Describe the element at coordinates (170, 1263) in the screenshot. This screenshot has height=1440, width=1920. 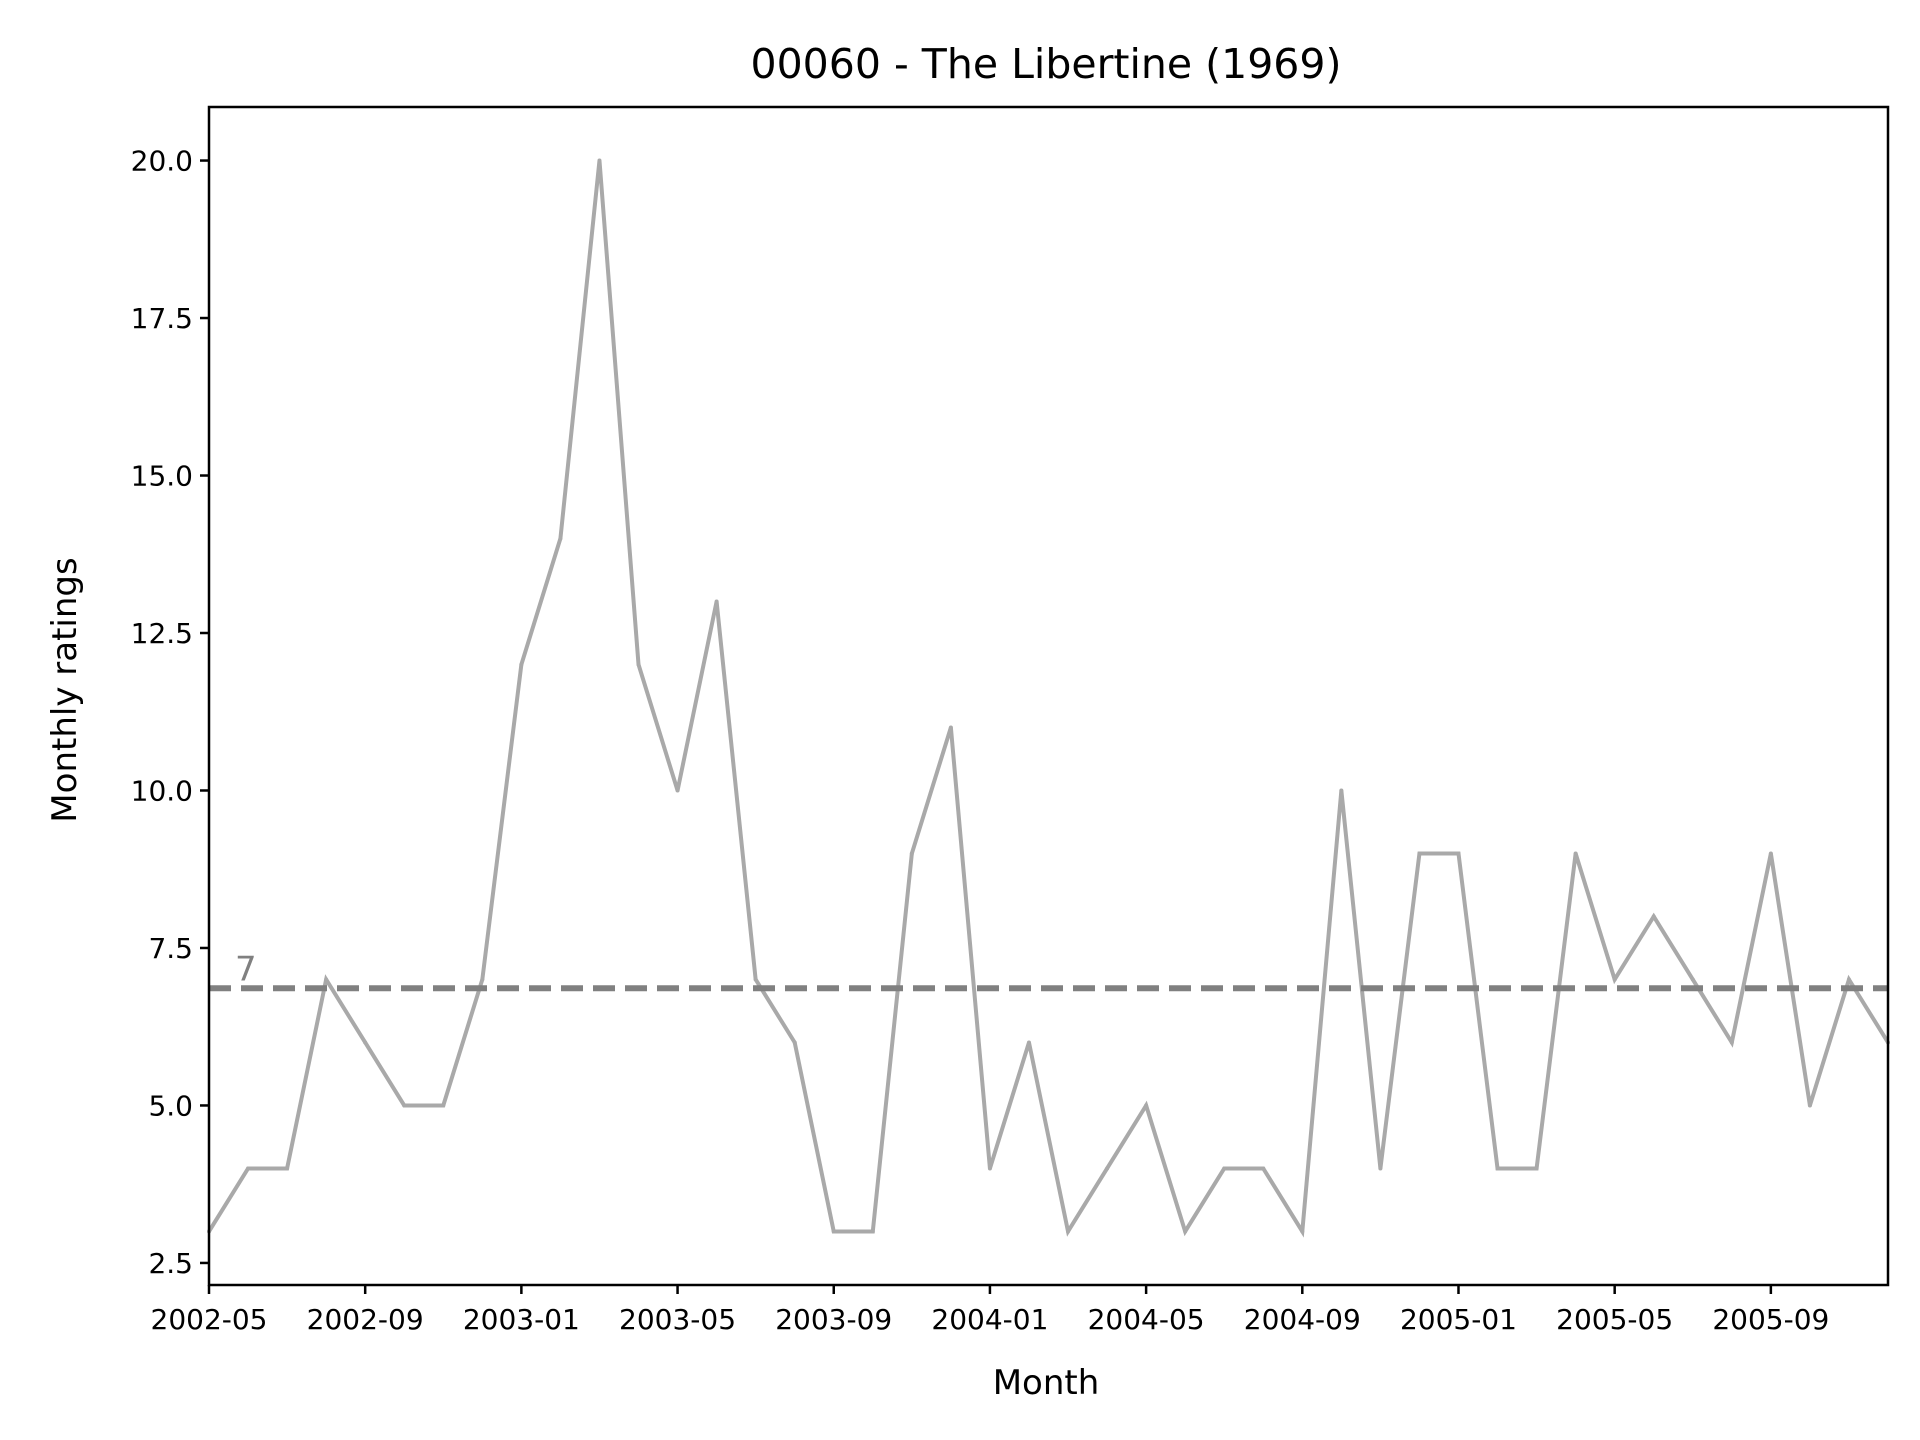
I see `y-tick-label: 2.5` at that location.